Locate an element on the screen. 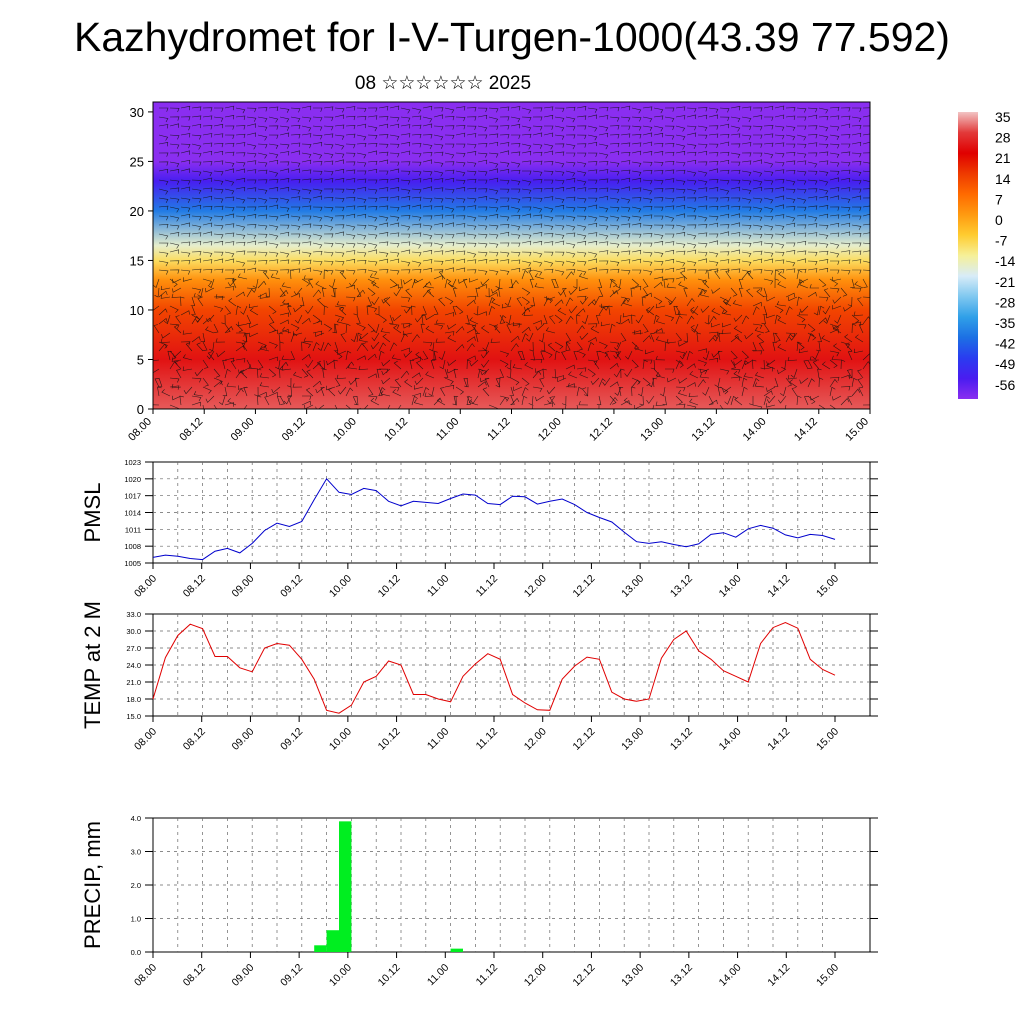 This screenshot has width=1024, height=1024. heatmap-x-tick-label: 09.12 is located at coordinates (294, 430).